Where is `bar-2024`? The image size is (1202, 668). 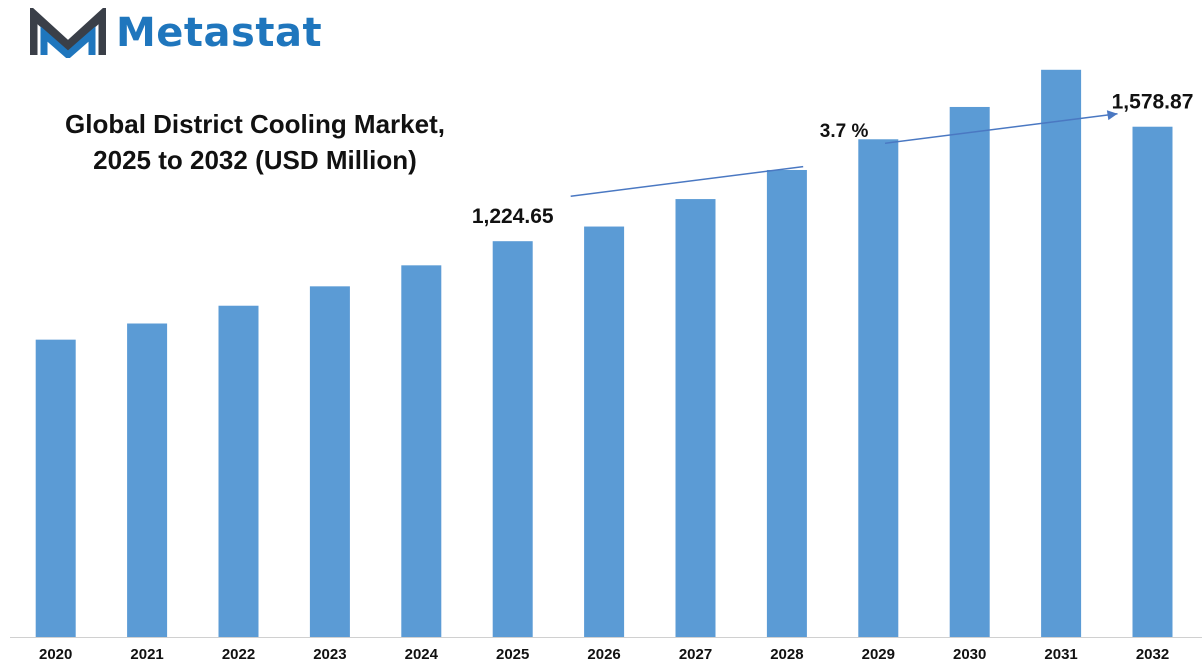
bar-2024 is located at coordinates (421, 451).